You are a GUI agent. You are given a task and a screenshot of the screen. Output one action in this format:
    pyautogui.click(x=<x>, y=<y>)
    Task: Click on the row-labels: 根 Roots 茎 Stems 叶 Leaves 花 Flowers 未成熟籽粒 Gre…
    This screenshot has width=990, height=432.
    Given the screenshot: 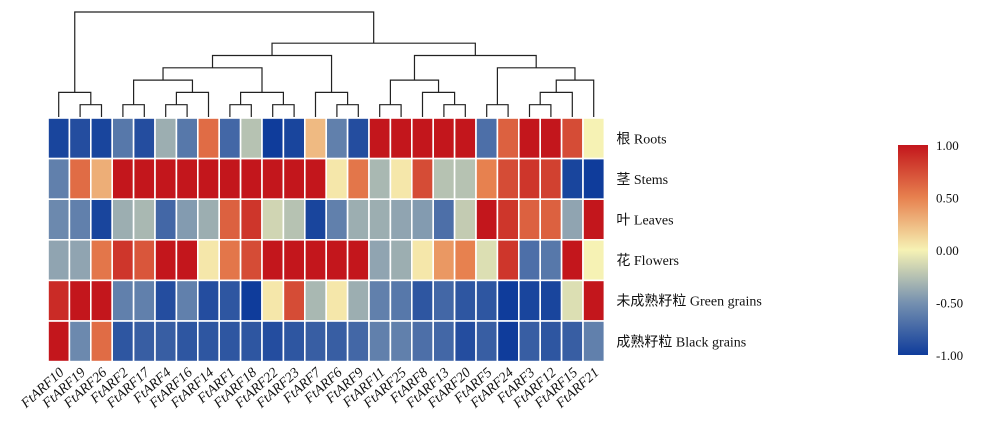 What is the action you would take?
    pyautogui.click(x=688, y=240)
    